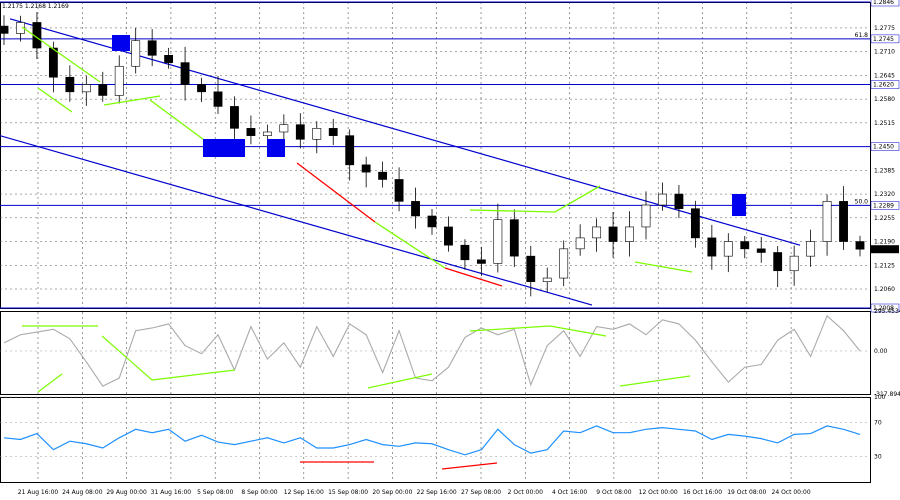 The width and height of the screenshot is (900, 500). I want to click on x-tick-label: 29 Aug 00:00, so click(126, 492).